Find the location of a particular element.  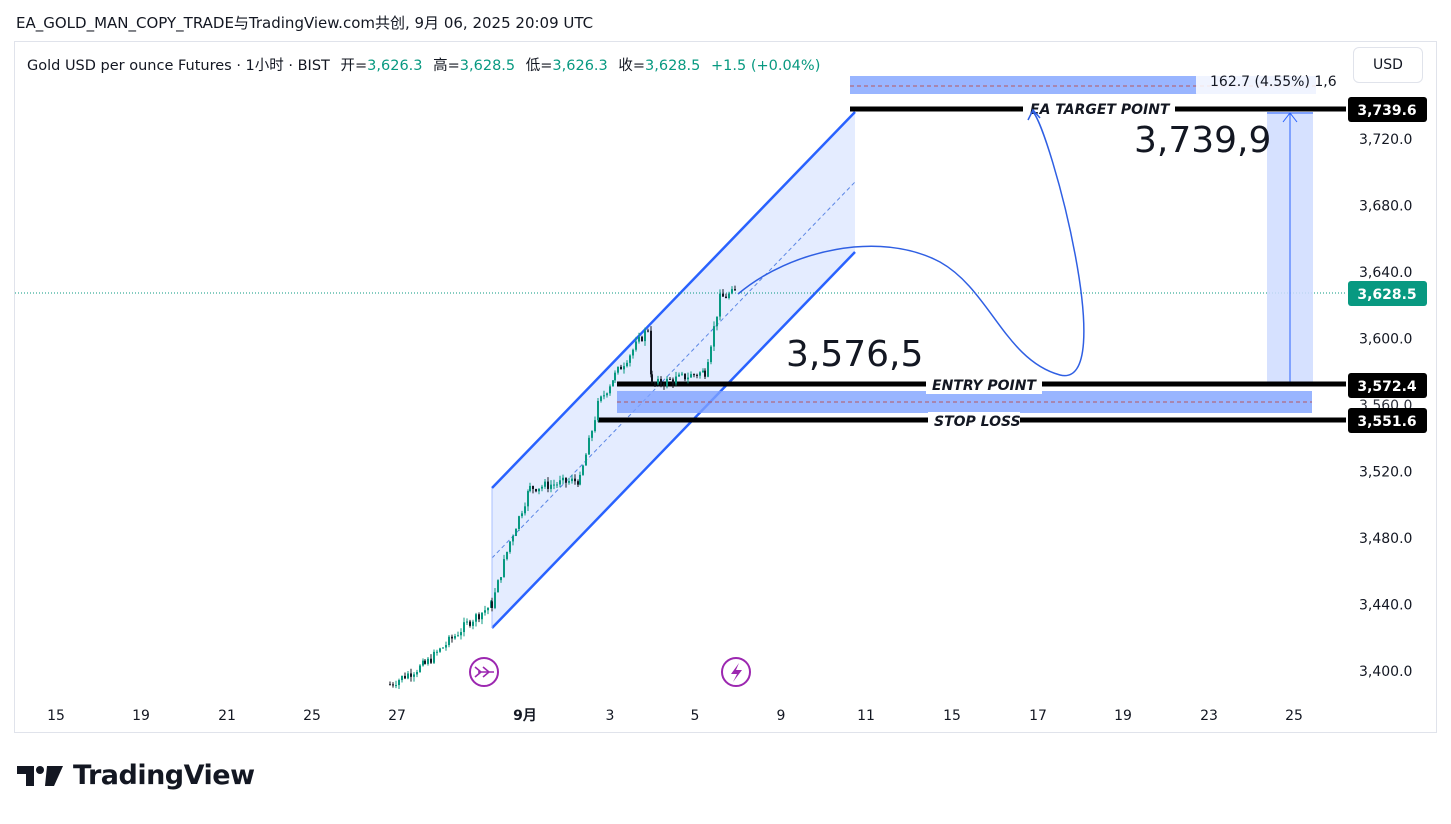

target-note: 3,739,9 is located at coordinates (1202, 140).